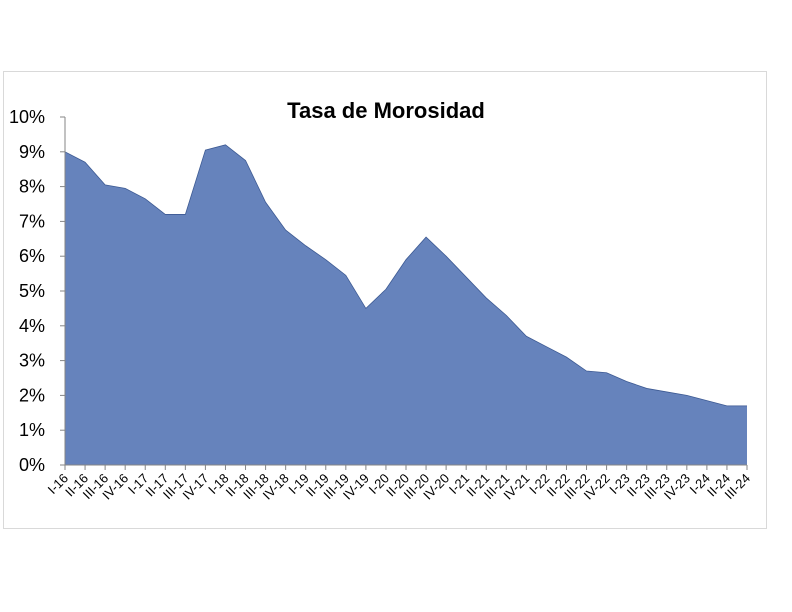  Describe the element at coordinates (32, 395) in the screenshot. I see `y-tick-label: 2%` at that location.